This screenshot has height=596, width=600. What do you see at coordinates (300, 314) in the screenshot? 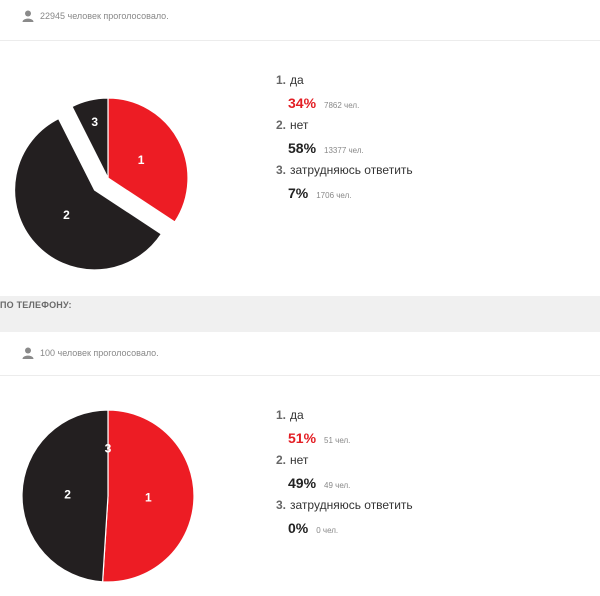
I see `phone-section-band: ПО ТЕЛЕФОНУ:` at bounding box center [300, 314].